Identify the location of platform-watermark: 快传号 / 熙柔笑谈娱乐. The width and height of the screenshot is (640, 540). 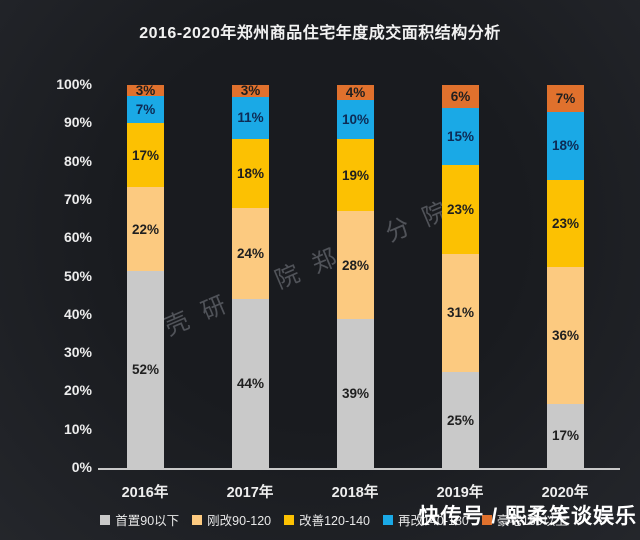
(527, 516).